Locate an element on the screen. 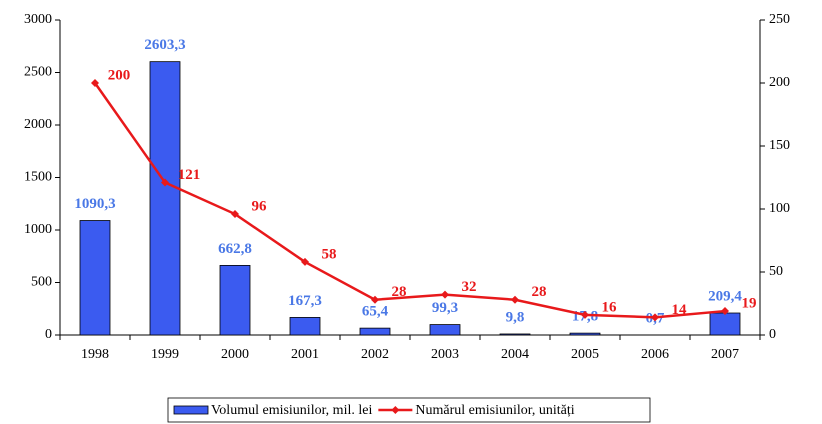 This screenshot has height=424, width=822. x-tick-label: 2006 is located at coordinates (655, 354).